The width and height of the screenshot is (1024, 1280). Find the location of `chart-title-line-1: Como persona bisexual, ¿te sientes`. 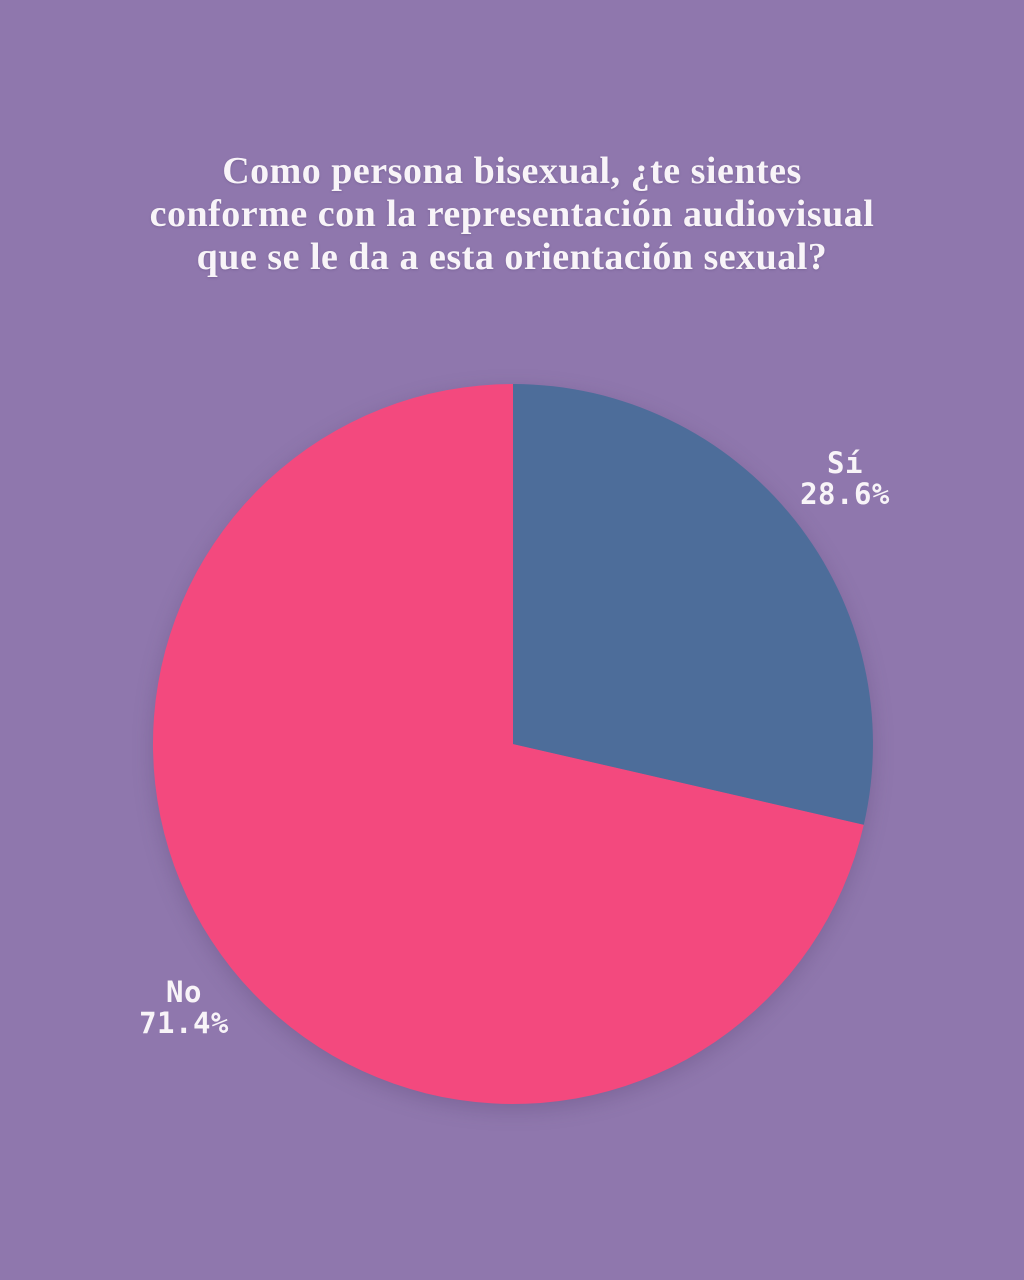

chart-title-line-1: Como persona bisexual, ¿te sientes is located at coordinates (512, 171).